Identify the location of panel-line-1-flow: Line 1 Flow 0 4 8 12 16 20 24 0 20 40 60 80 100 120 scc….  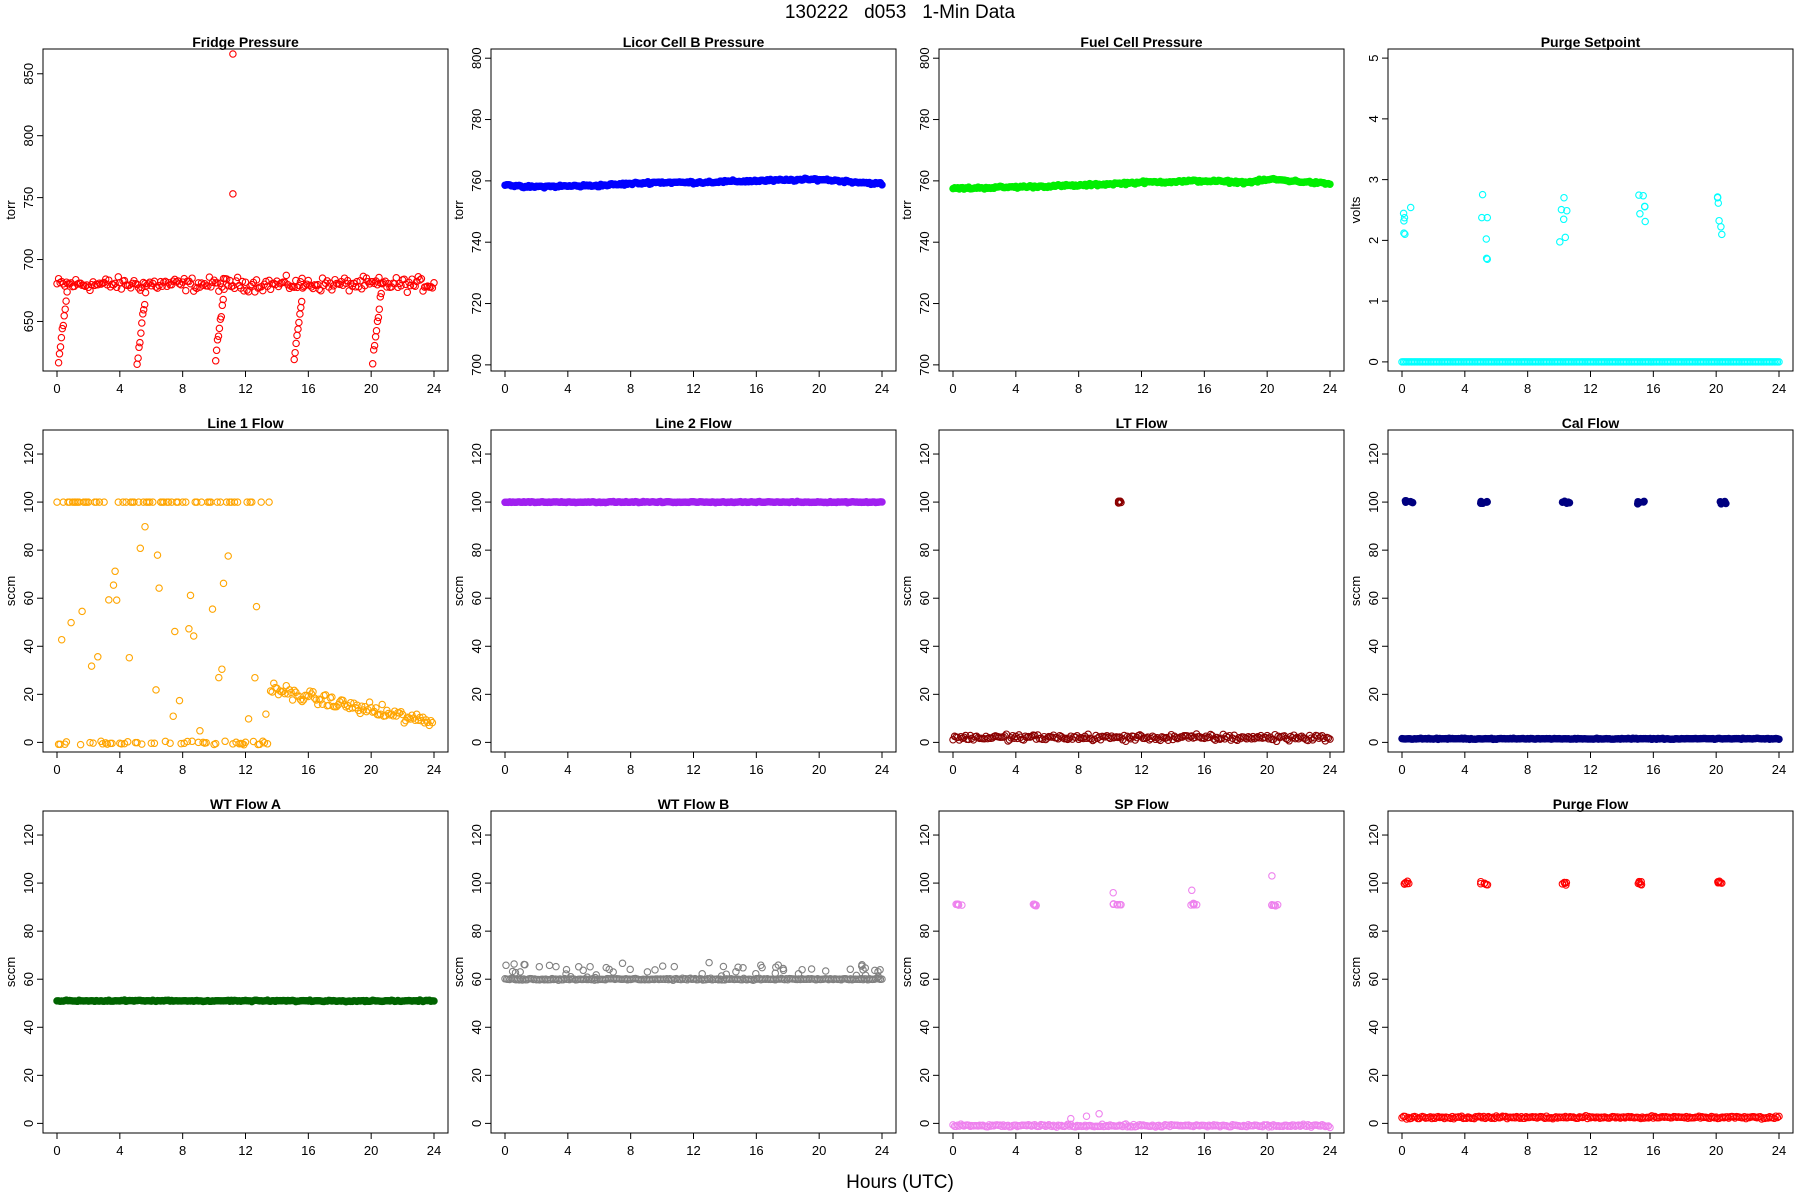
(226, 596).